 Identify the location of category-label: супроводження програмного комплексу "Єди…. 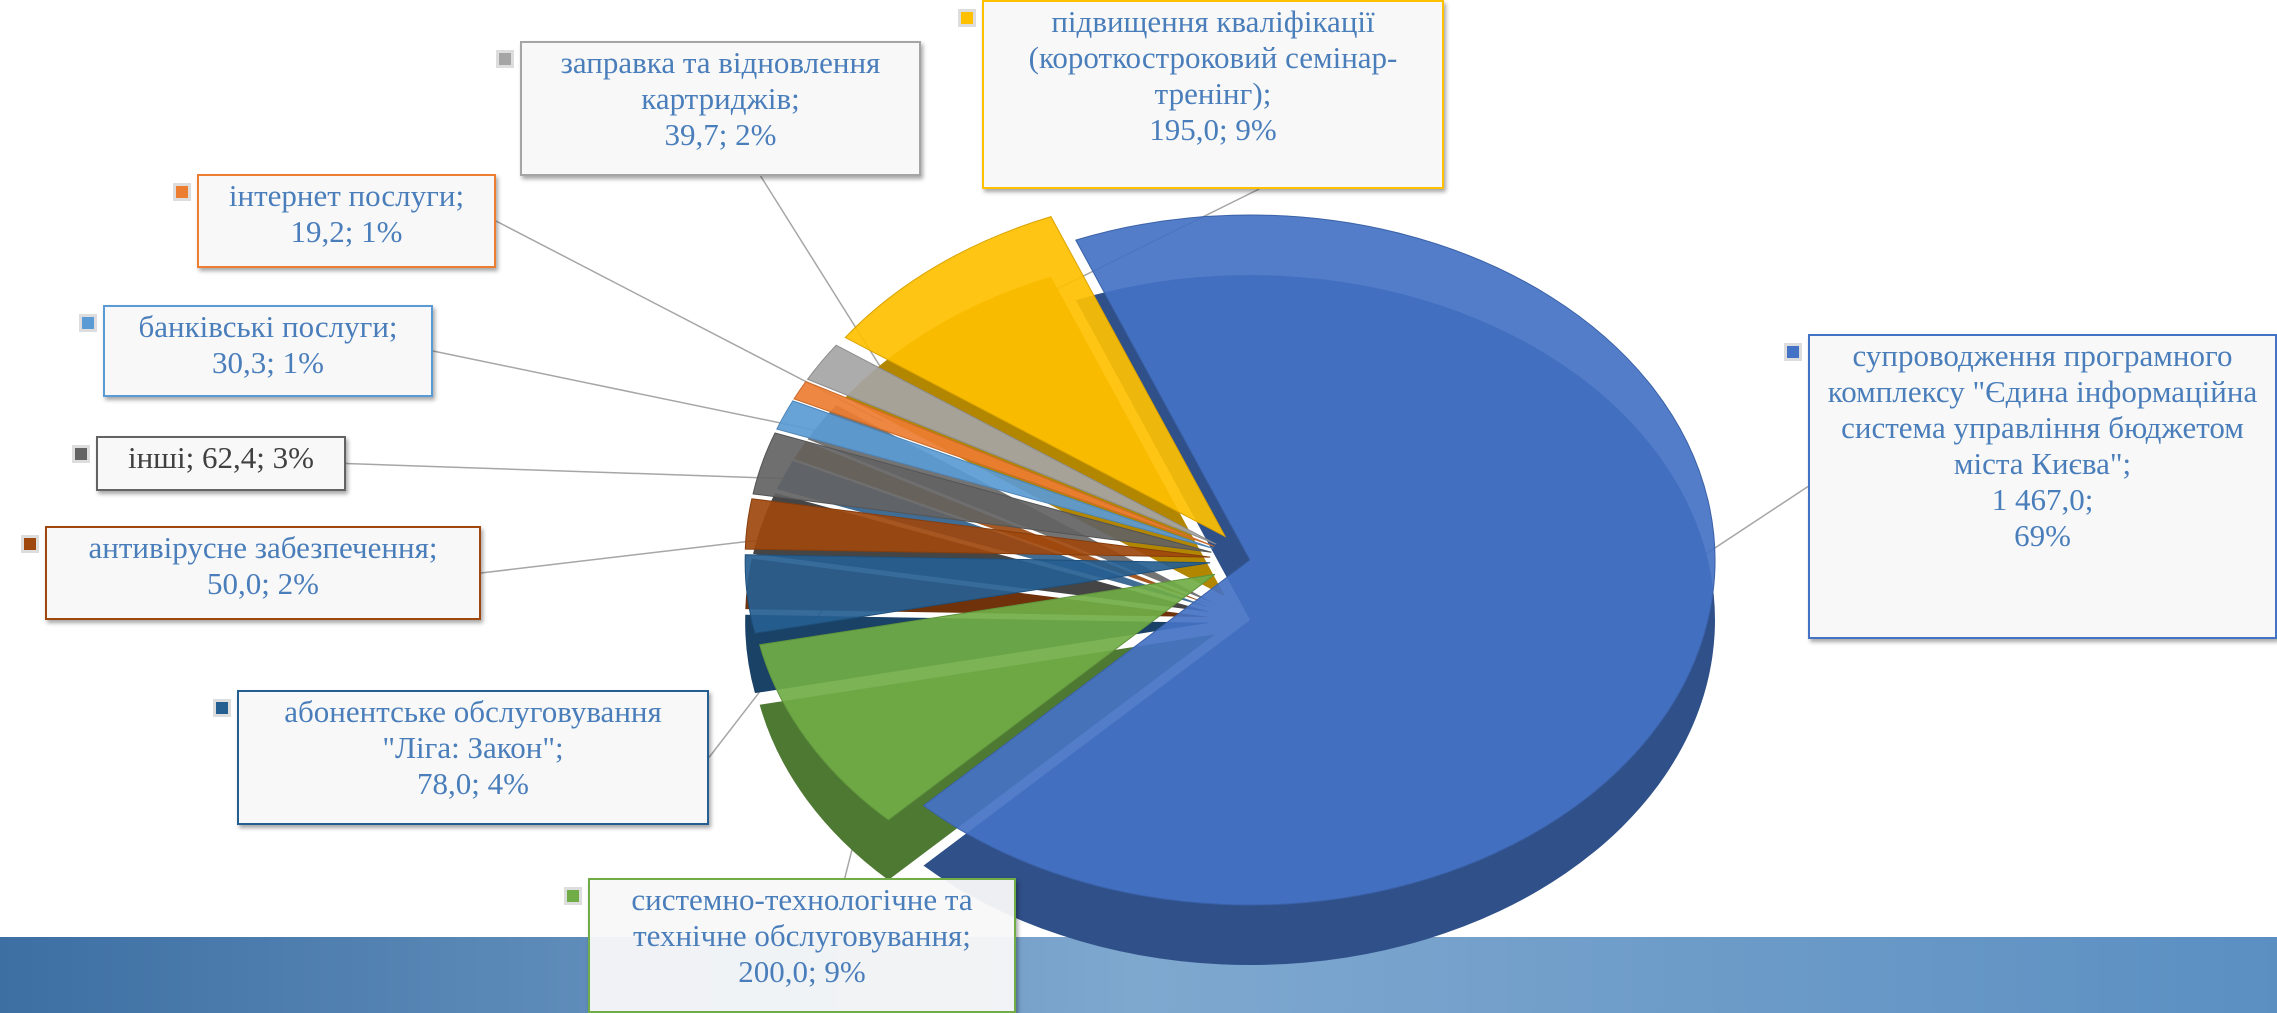
(2042, 409).